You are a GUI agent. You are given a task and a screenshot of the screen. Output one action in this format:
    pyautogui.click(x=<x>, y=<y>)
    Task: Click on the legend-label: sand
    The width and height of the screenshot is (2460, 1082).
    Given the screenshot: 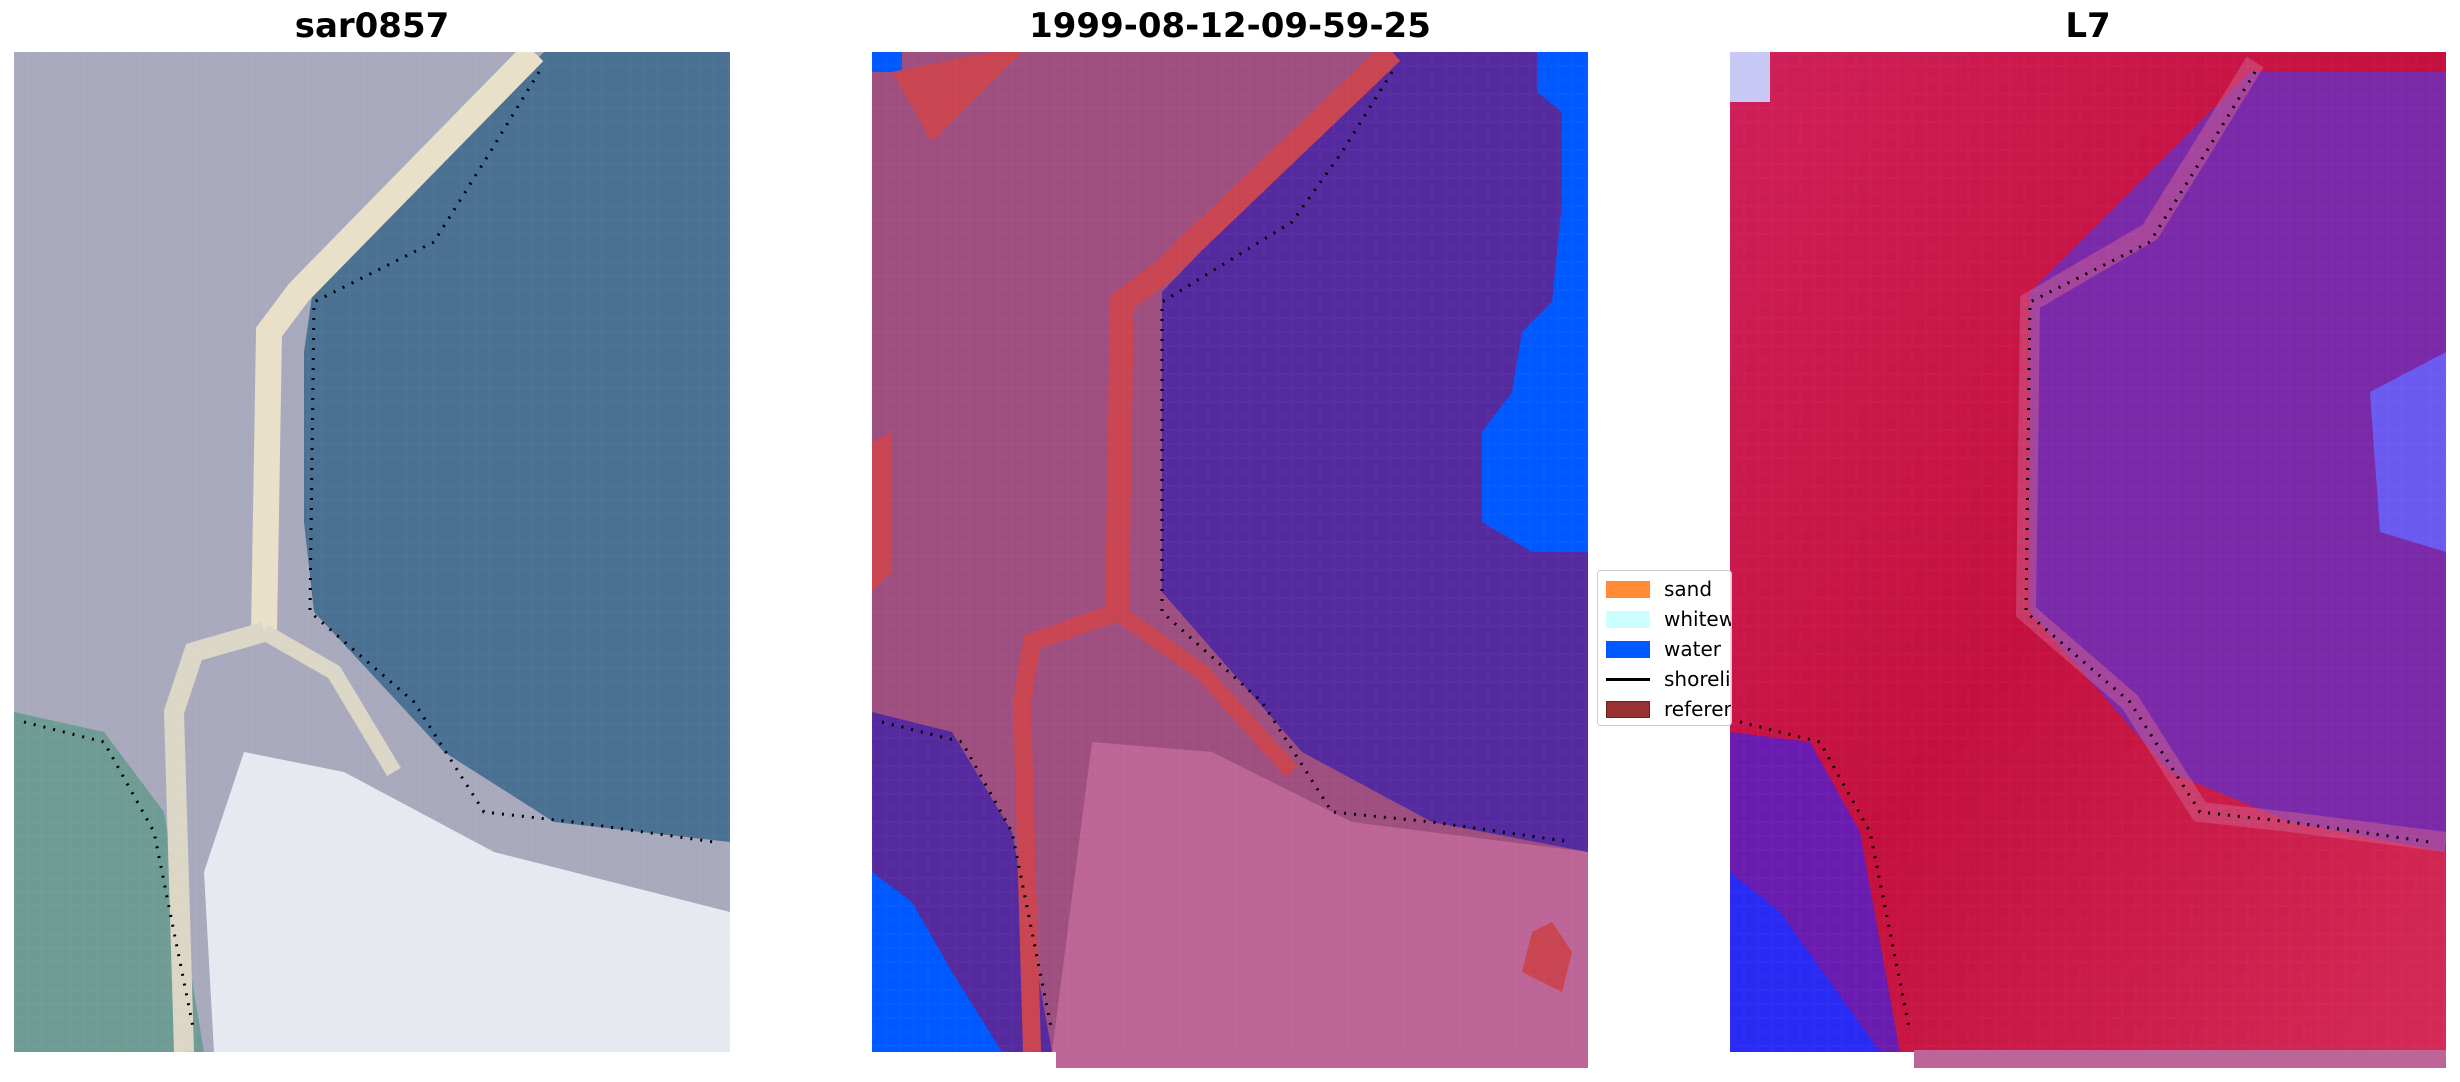 What is the action you would take?
    pyautogui.click(x=1688, y=589)
    